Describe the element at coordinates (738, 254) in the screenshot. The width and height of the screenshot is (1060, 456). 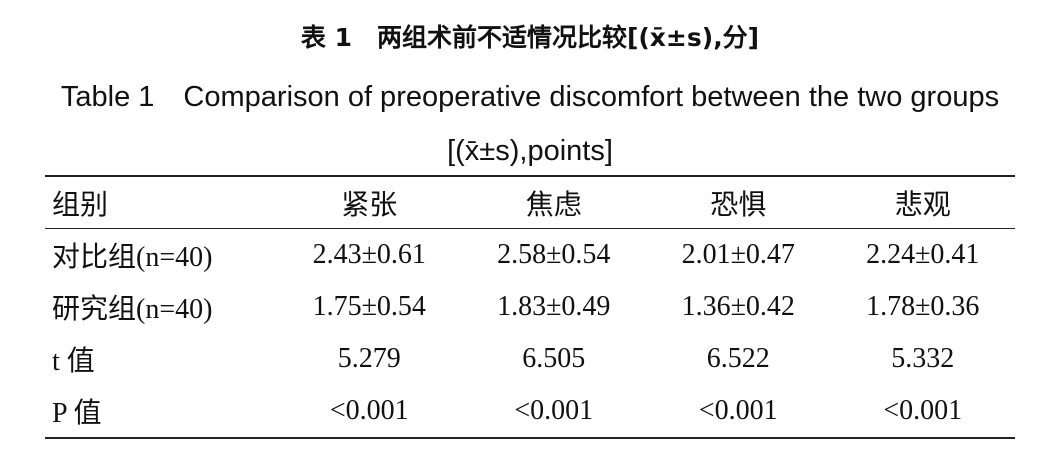
I see `value-cell: 2.01±0.47` at that location.